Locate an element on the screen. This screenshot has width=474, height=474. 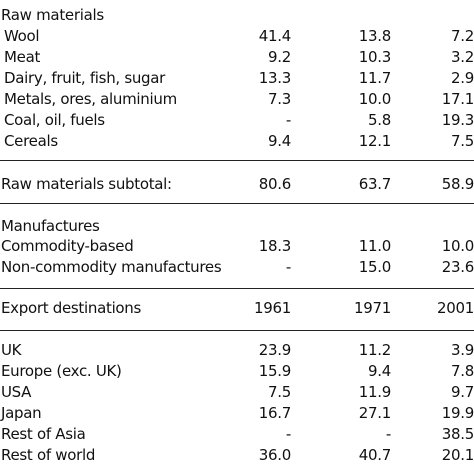
value-1971: 63.7 is located at coordinates (375, 184).